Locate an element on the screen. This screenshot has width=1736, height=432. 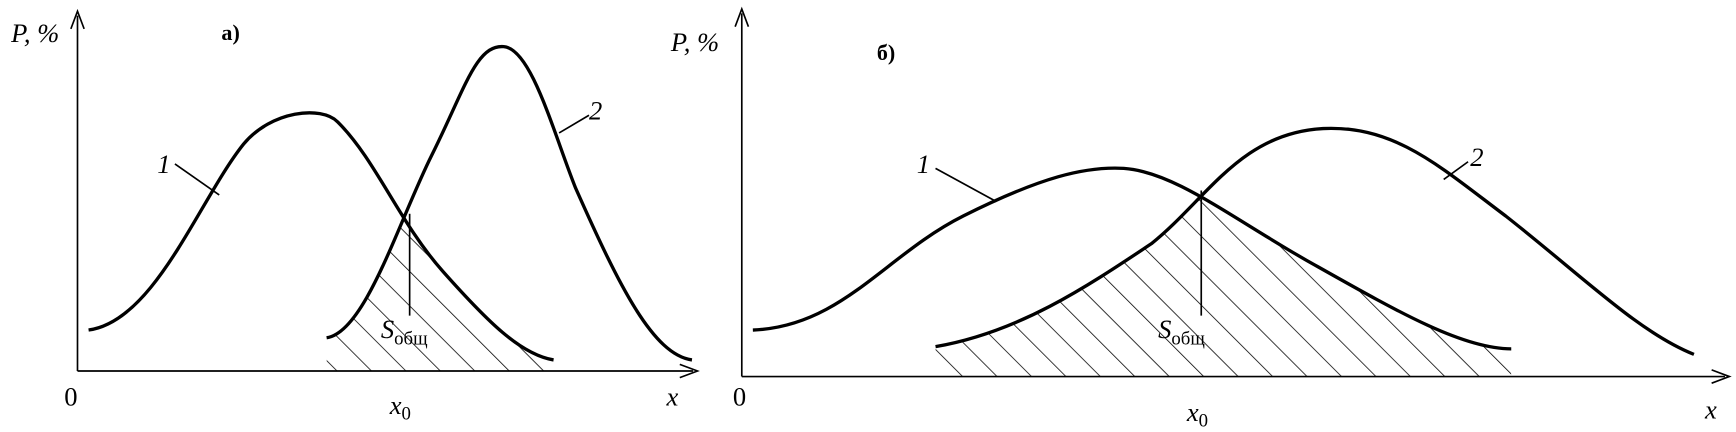
panel-label: а) is located at coordinates (230, 32).